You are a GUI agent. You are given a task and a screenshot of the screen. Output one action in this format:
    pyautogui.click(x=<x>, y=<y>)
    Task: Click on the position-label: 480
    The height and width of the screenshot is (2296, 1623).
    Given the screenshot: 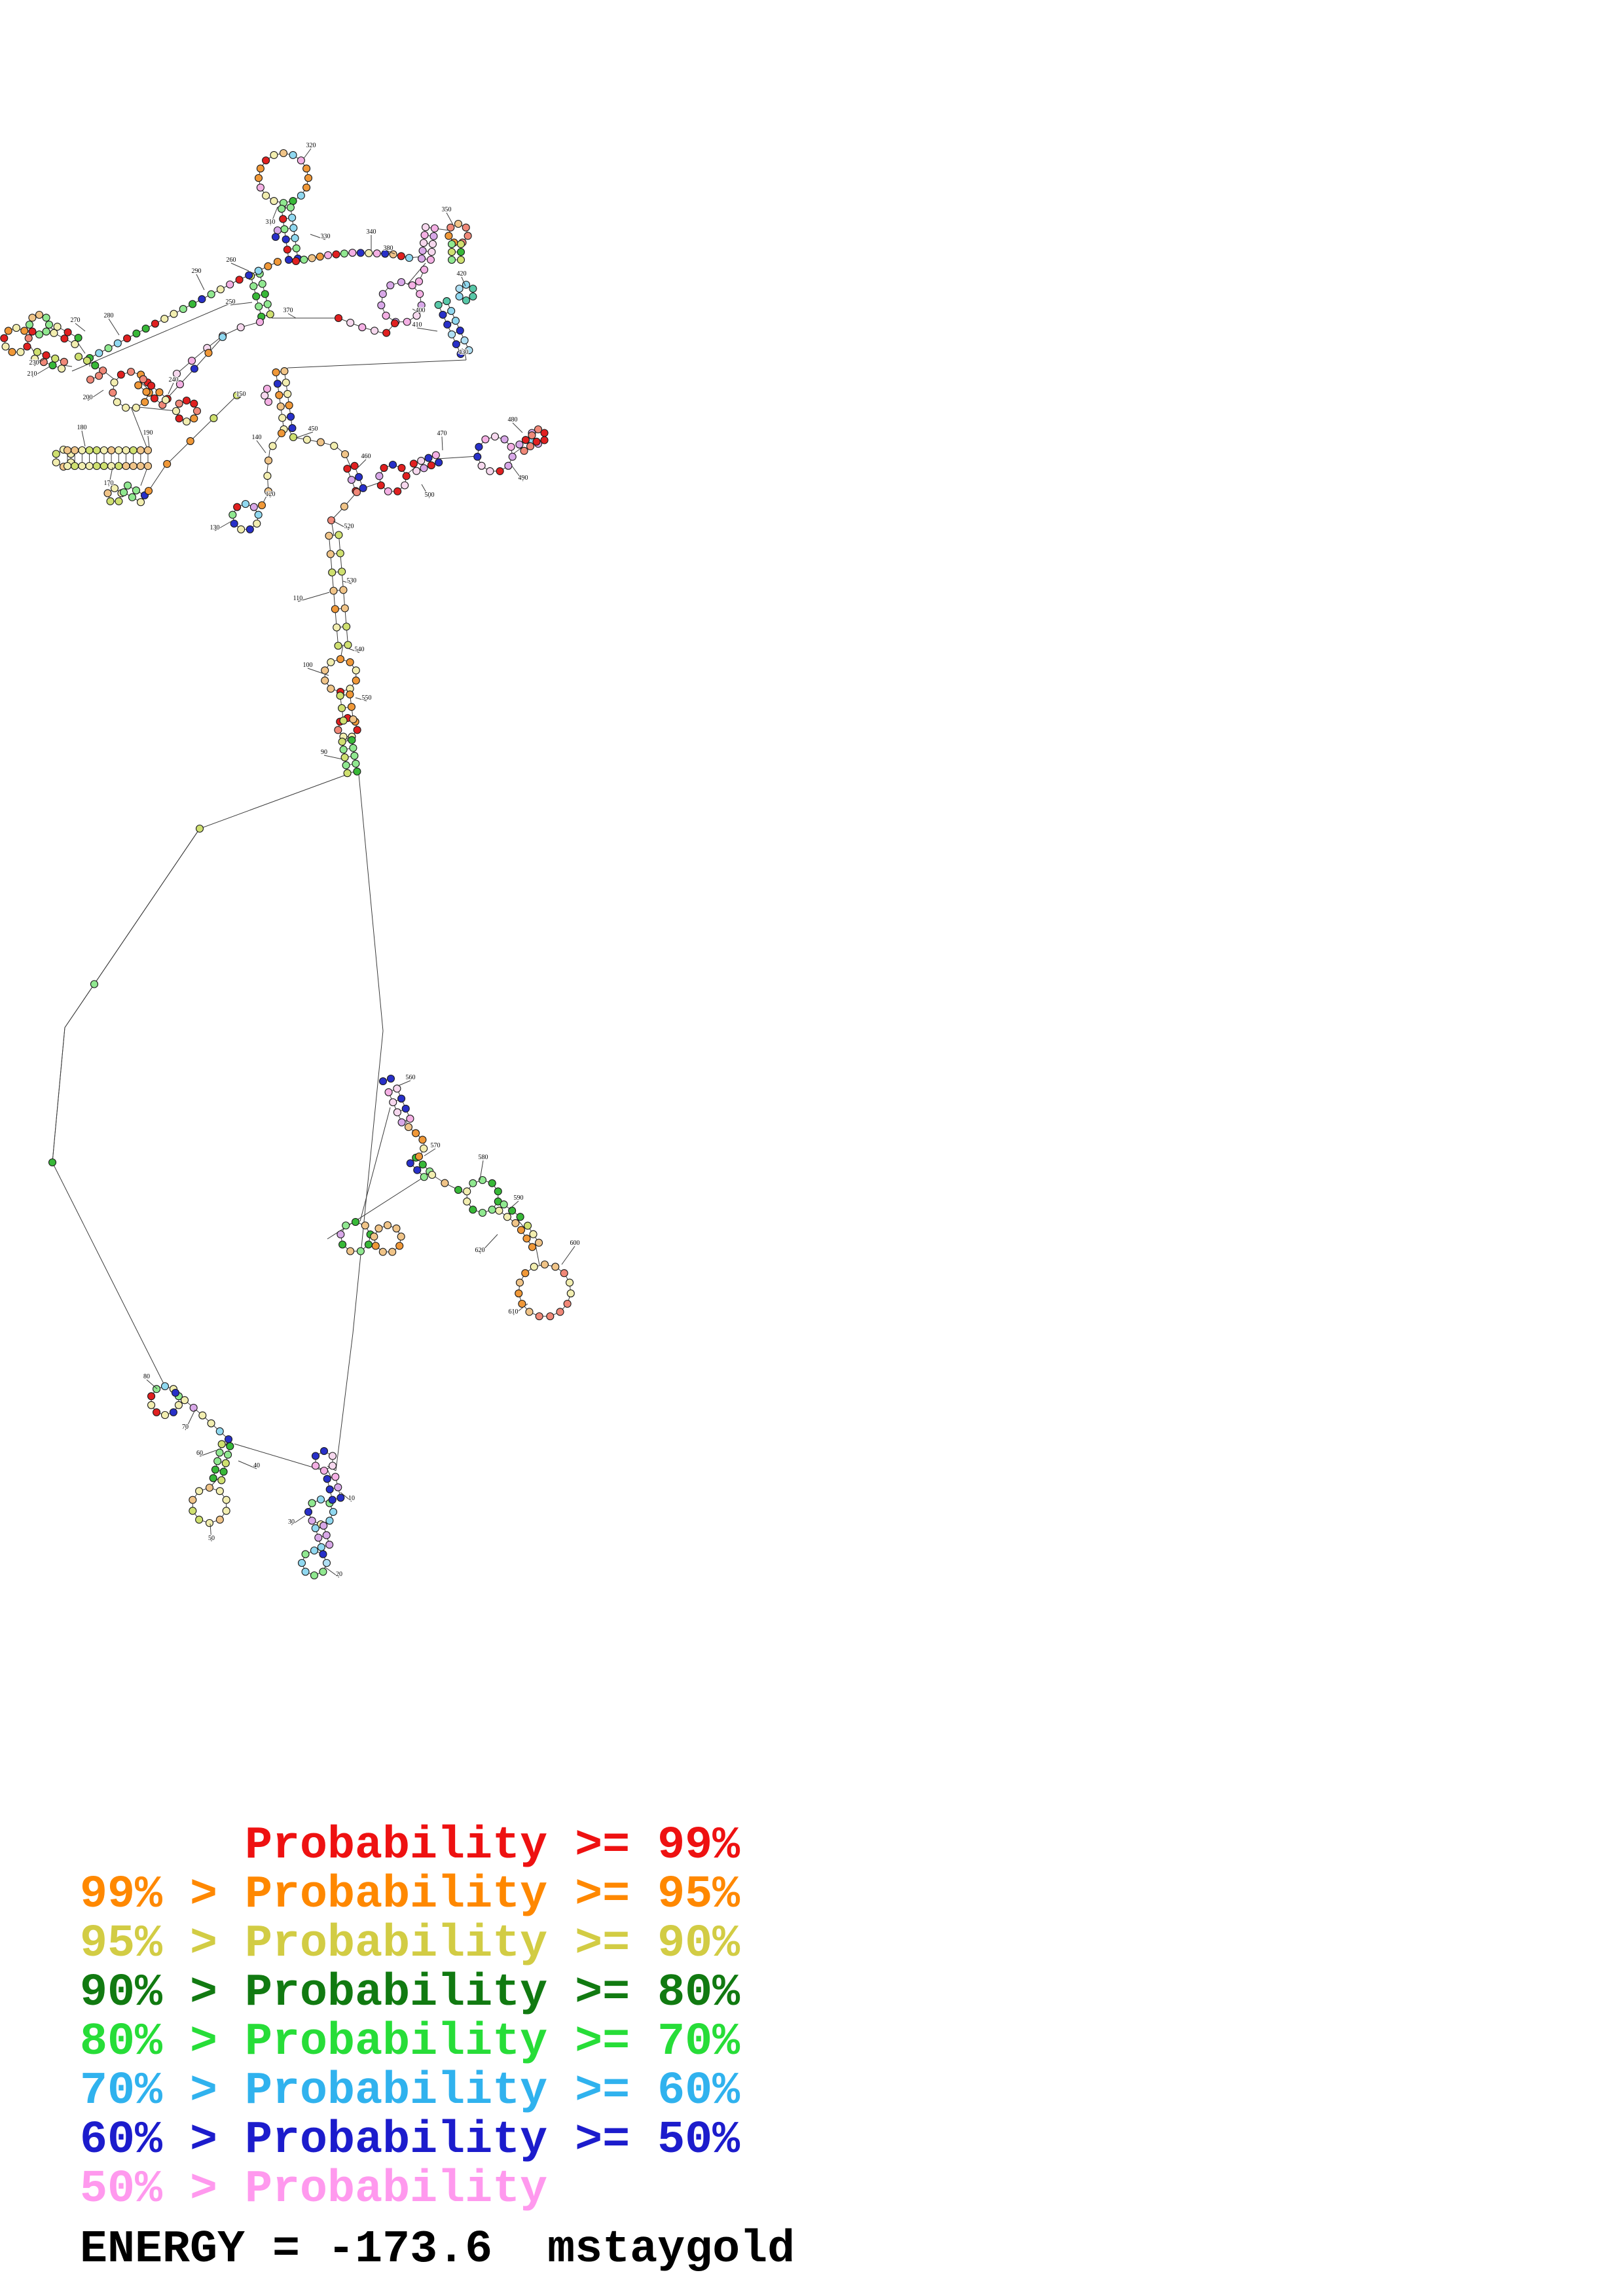 What is the action you would take?
    pyautogui.click(x=513, y=419)
    